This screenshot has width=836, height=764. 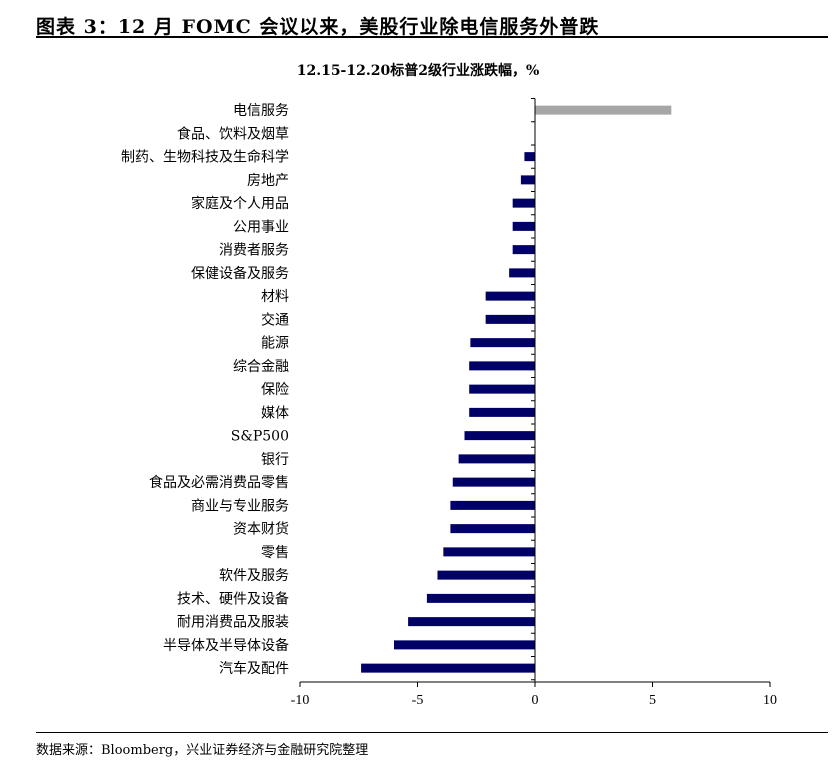 What do you see at coordinates (275, 319) in the screenshot?
I see `category-label: 交通` at bounding box center [275, 319].